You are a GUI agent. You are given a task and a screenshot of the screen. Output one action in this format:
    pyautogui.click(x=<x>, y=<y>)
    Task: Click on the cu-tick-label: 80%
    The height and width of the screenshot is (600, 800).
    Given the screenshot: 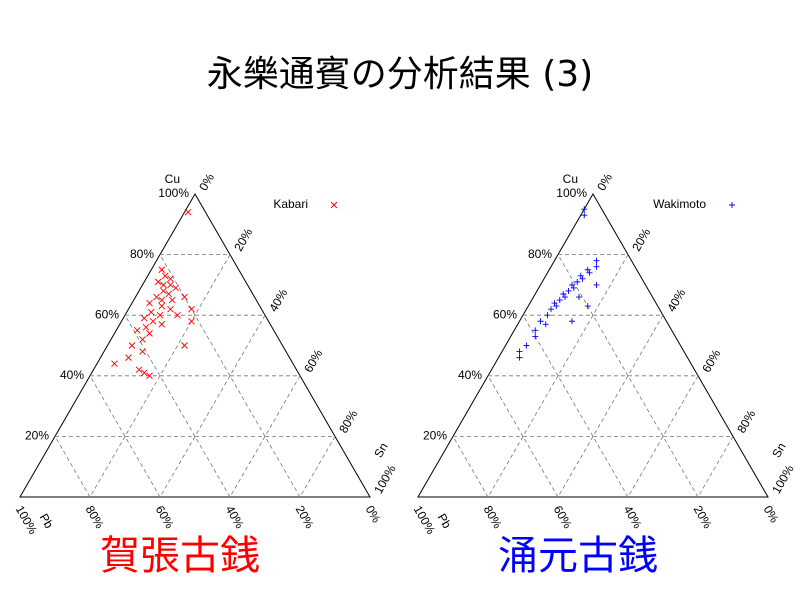 What is the action you would take?
    pyautogui.click(x=142, y=254)
    